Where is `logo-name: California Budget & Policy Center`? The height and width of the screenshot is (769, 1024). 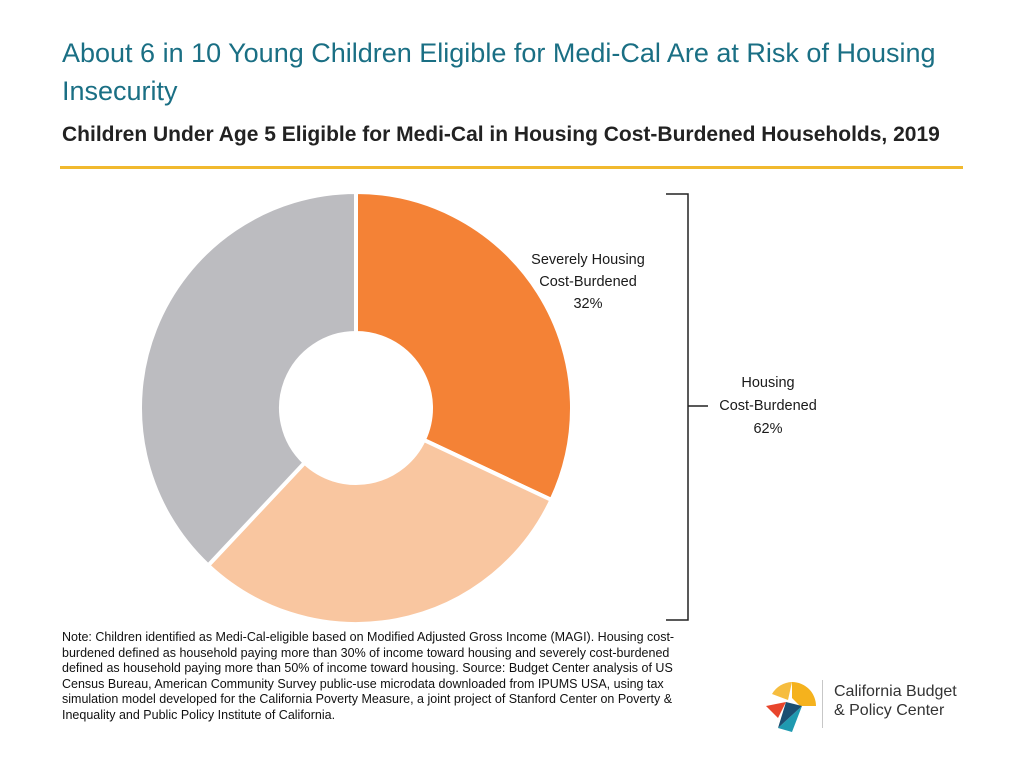 logo-name: California Budget & Policy Center is located at coordinates (909, 701).